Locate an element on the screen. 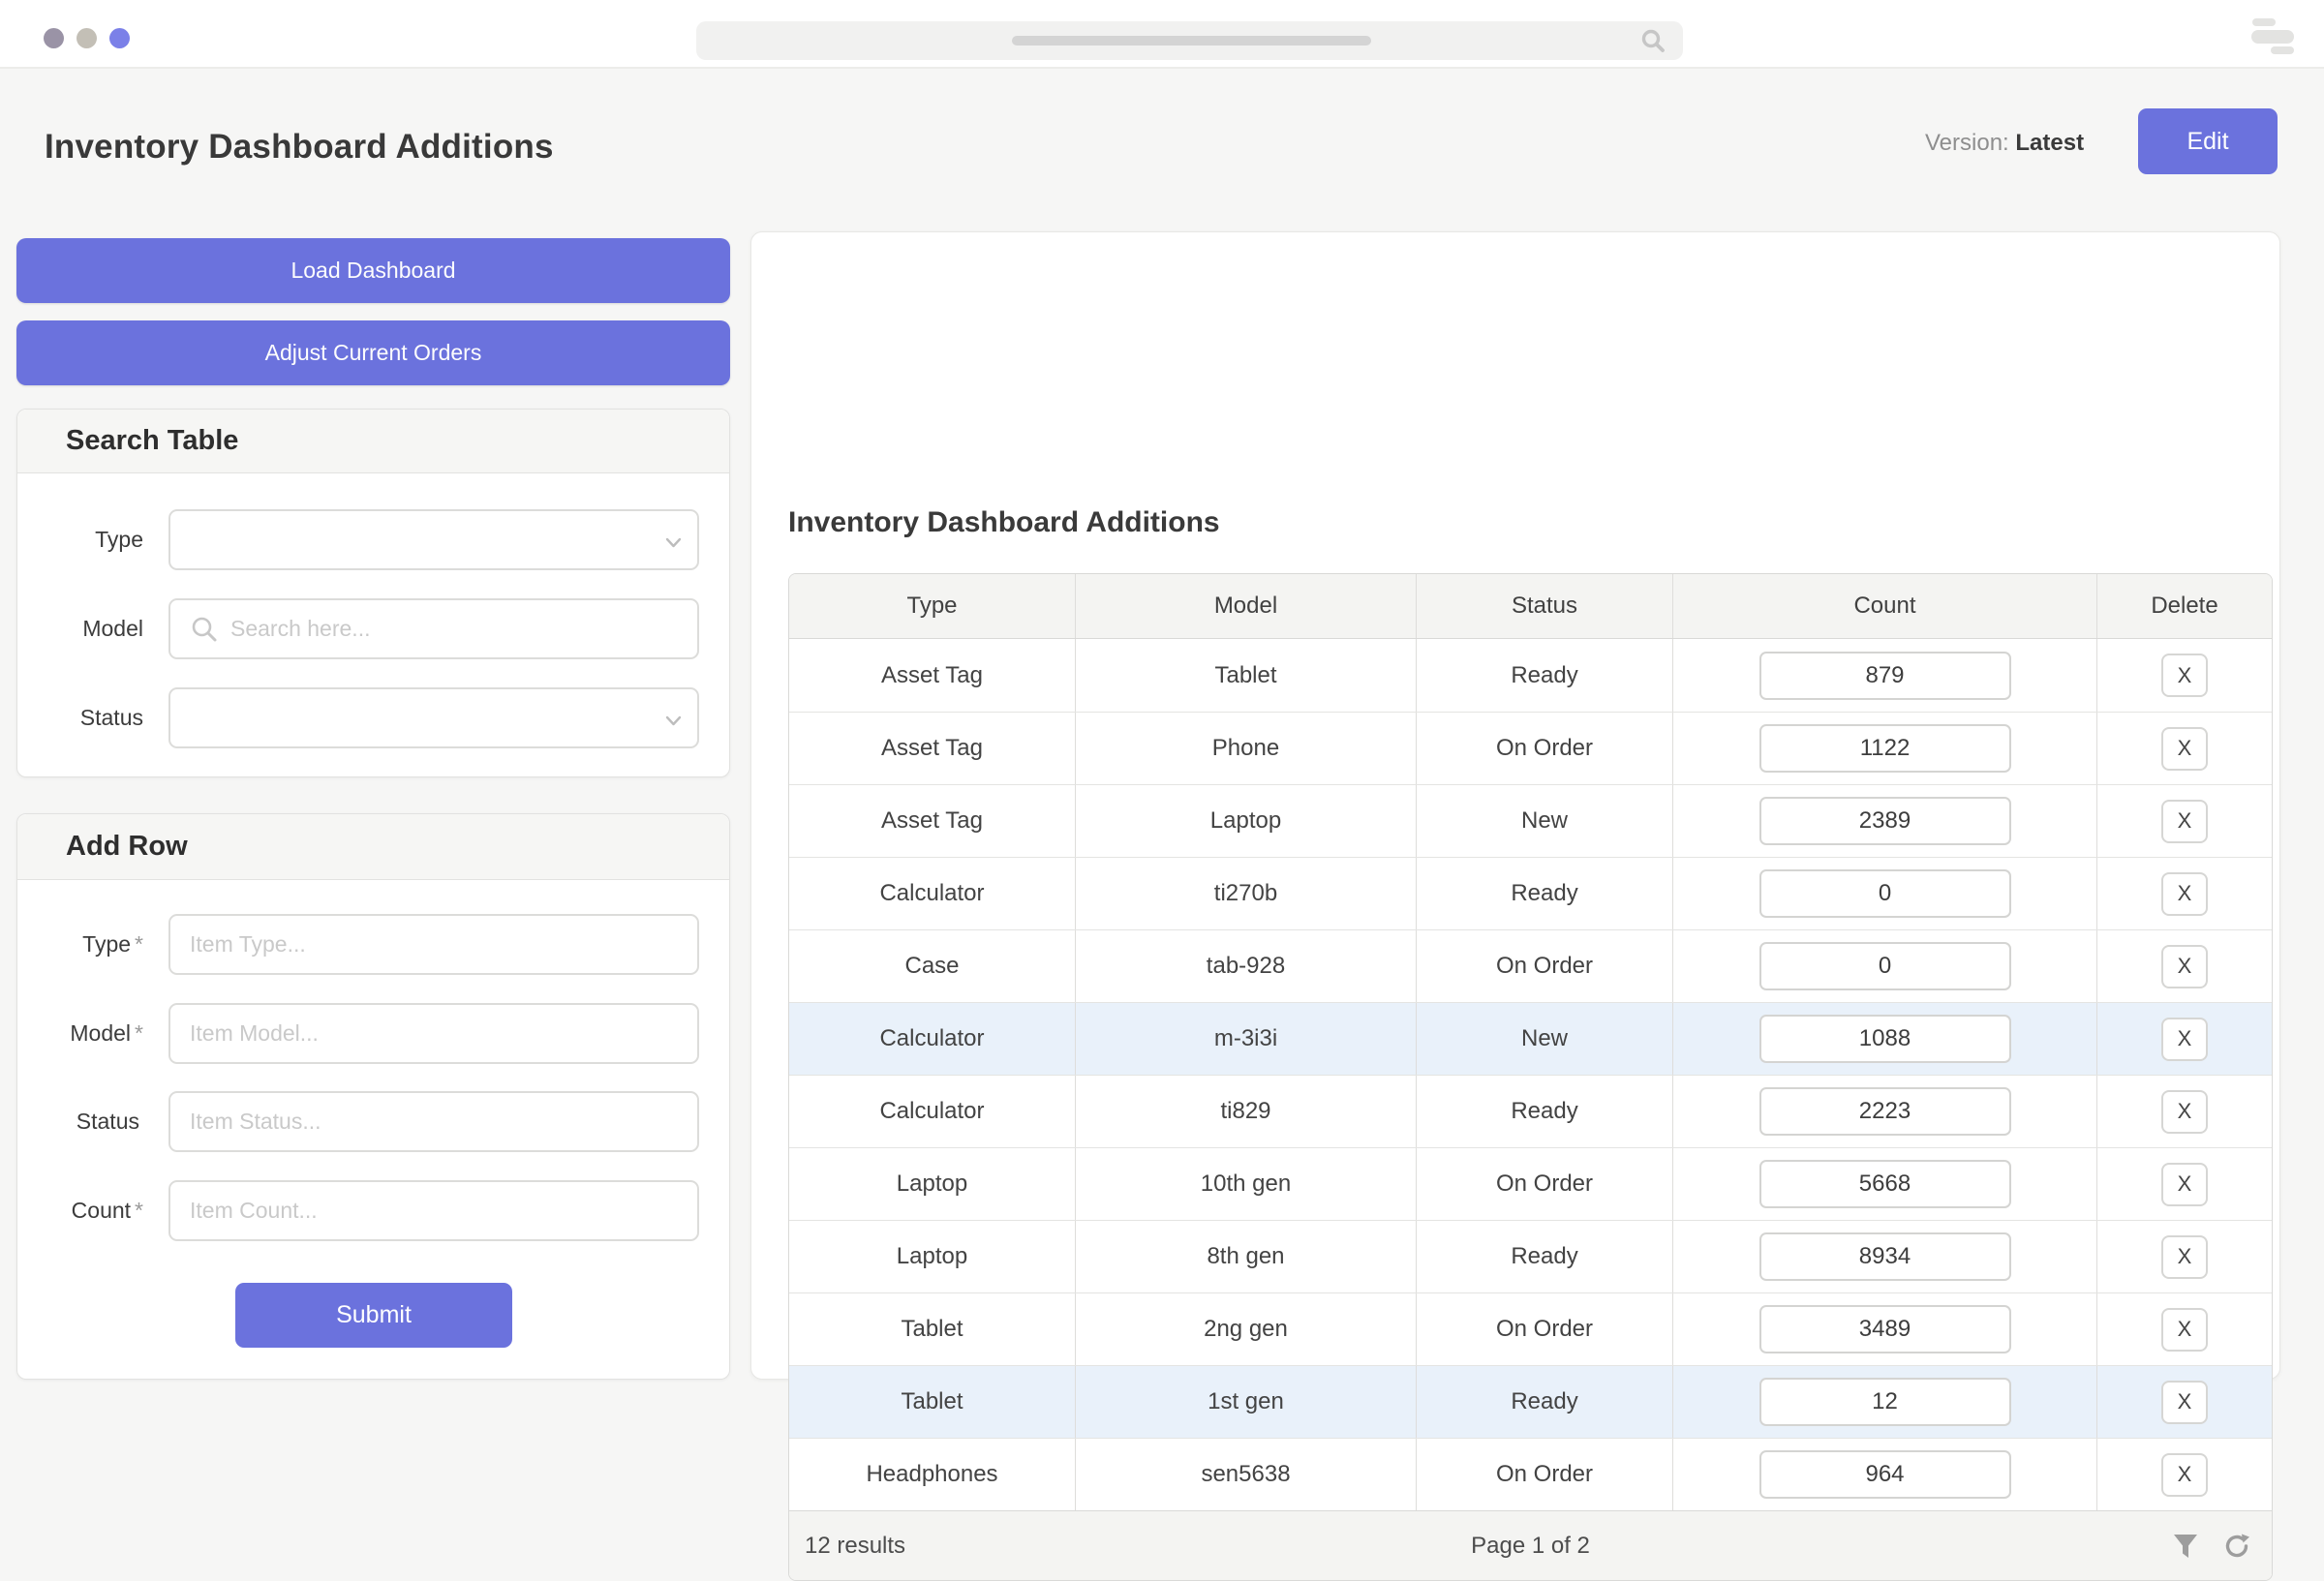 The width and height of the screenshot is (2324, 1581). search-type-label: Type is located at coordinates (119, 539).